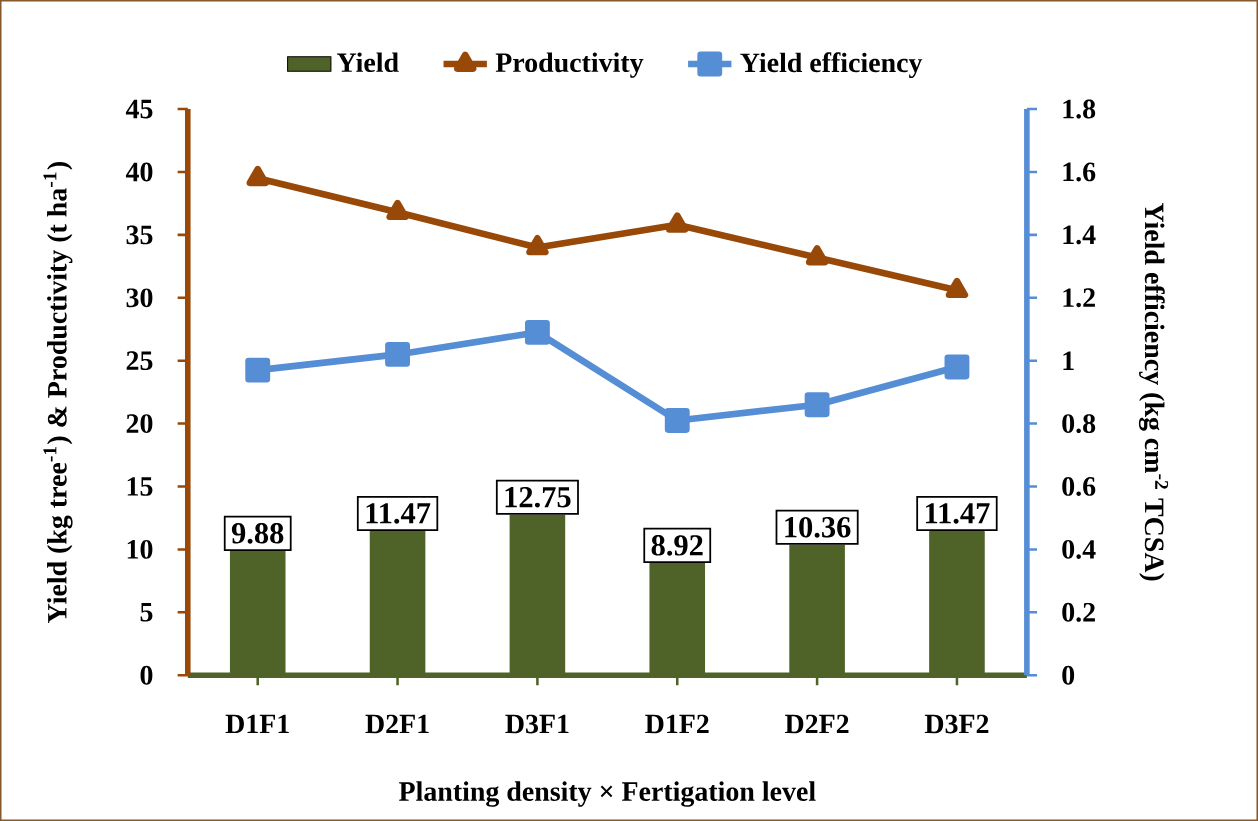  What do you see at coordinates (1068, 675) in the screenshot?
I see `y2-tick-label: 0` at bounding box center [1068, 675].